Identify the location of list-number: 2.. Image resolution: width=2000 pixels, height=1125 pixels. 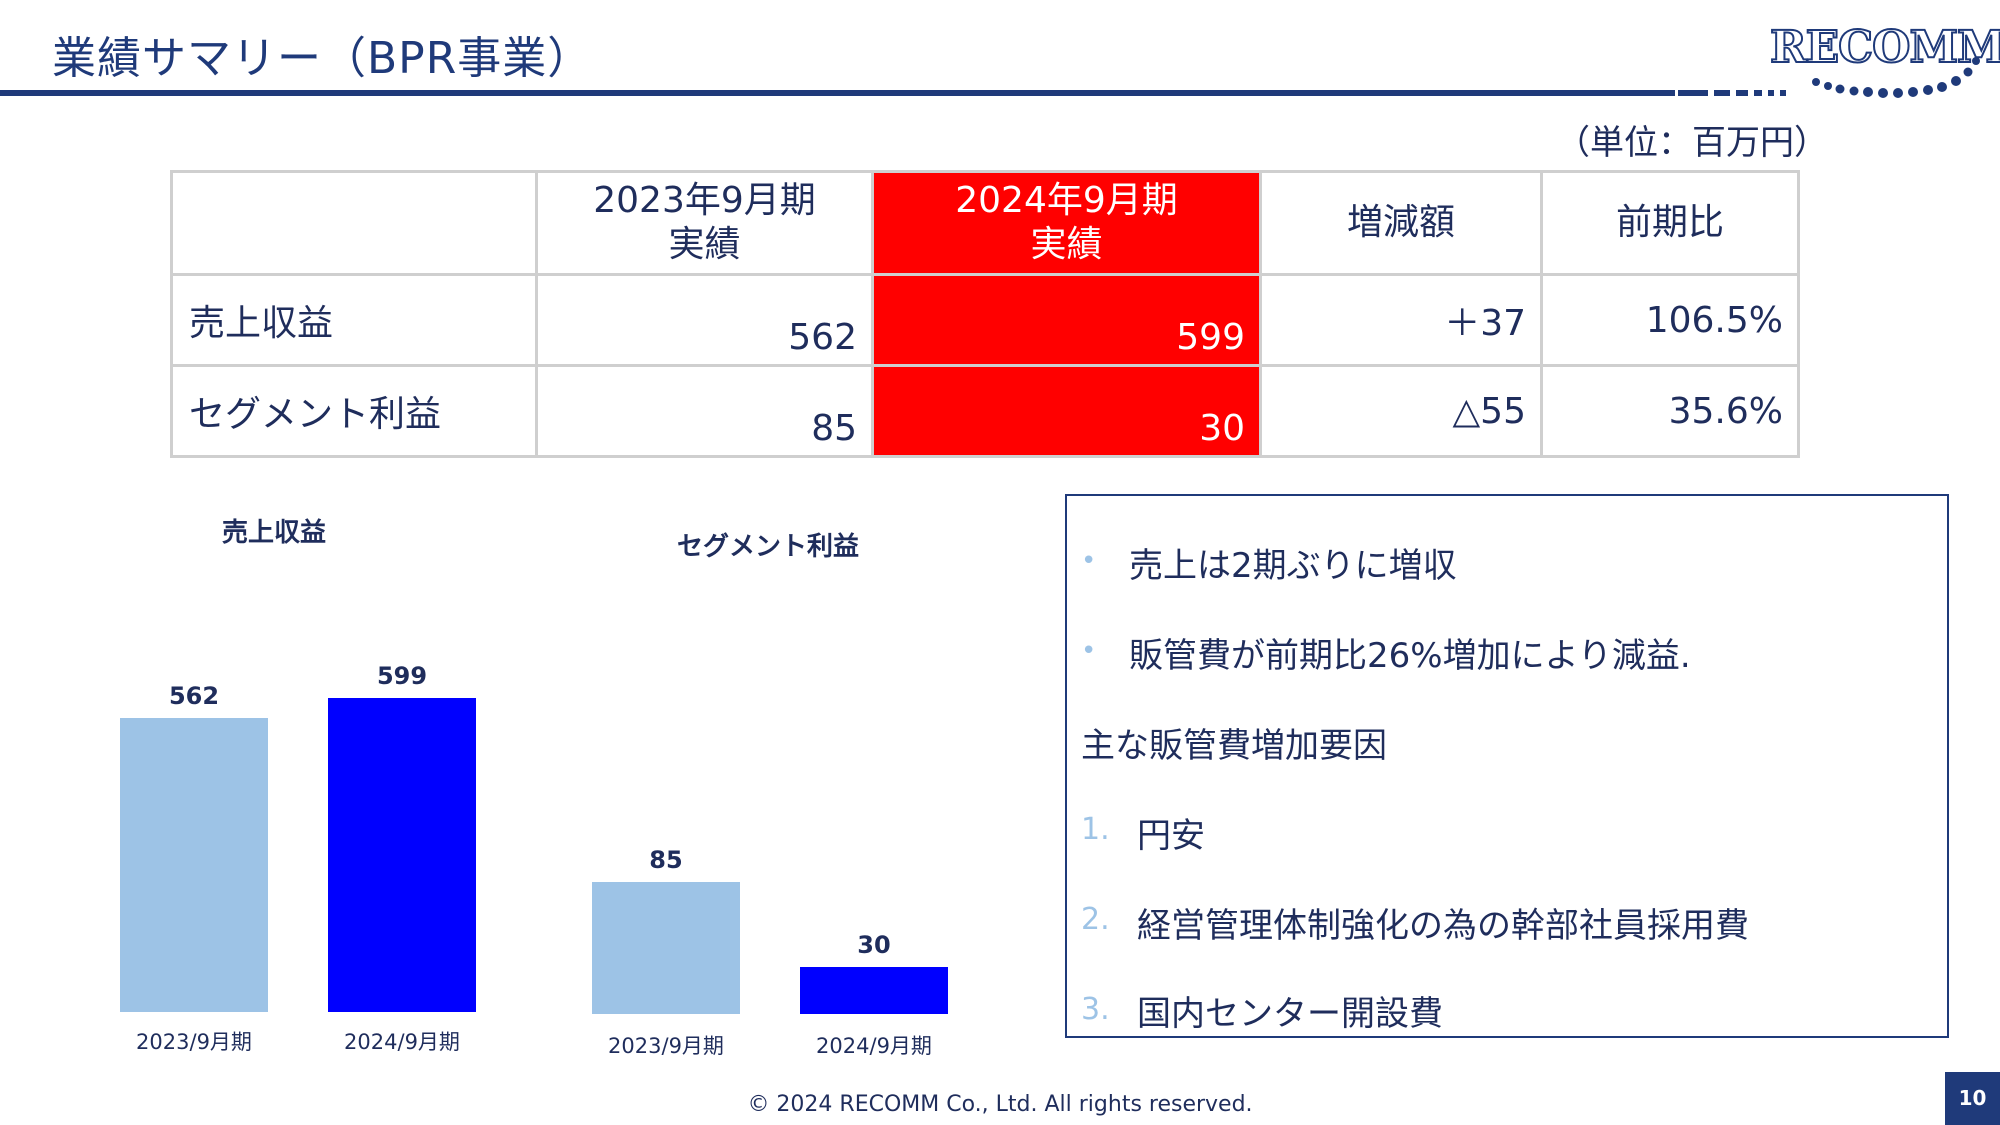
(1095, 919).